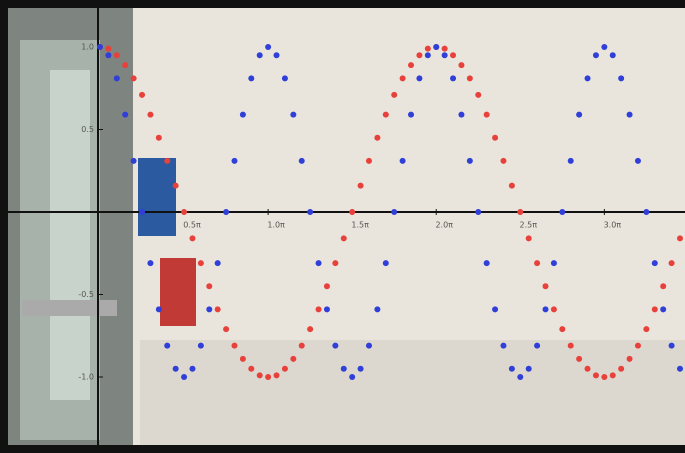 The height and width of the screenshot is (453, 685). Describe the element at coordinates (276, 225) in the screenshot. I see `x-tick-label: 1.0π` at that location.